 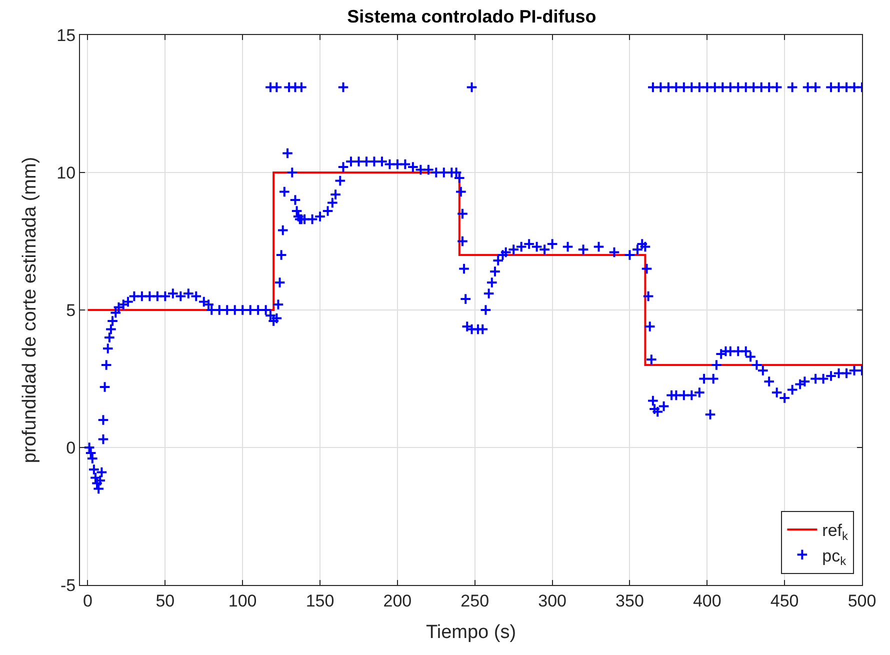 I want to click on y-tick-label: 15, so click(x=66, y=35).